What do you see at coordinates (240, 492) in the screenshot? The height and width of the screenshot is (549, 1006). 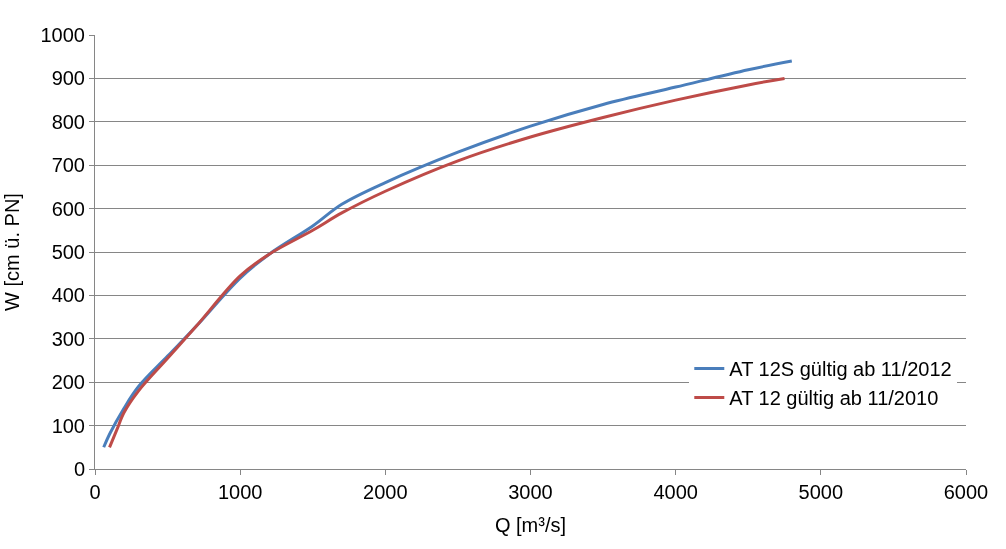 I see `x-tick-label: 1000` at bounding box center [240, 492].